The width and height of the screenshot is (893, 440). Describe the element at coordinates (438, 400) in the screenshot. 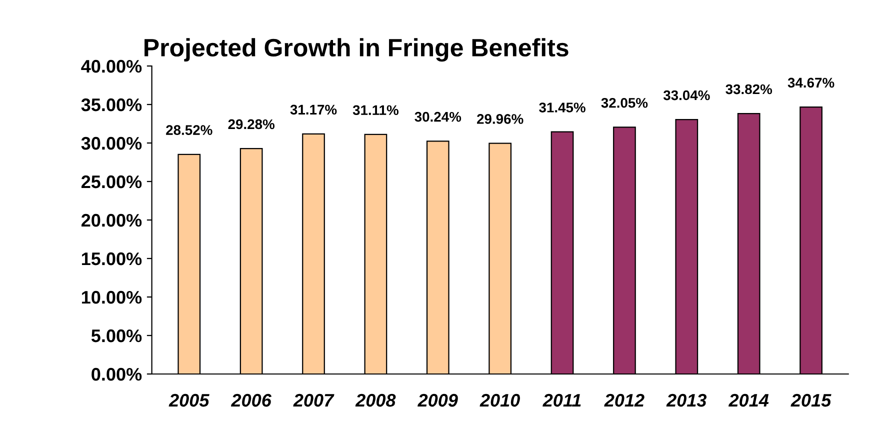

I see `x-tick-label: 2009` at that location.